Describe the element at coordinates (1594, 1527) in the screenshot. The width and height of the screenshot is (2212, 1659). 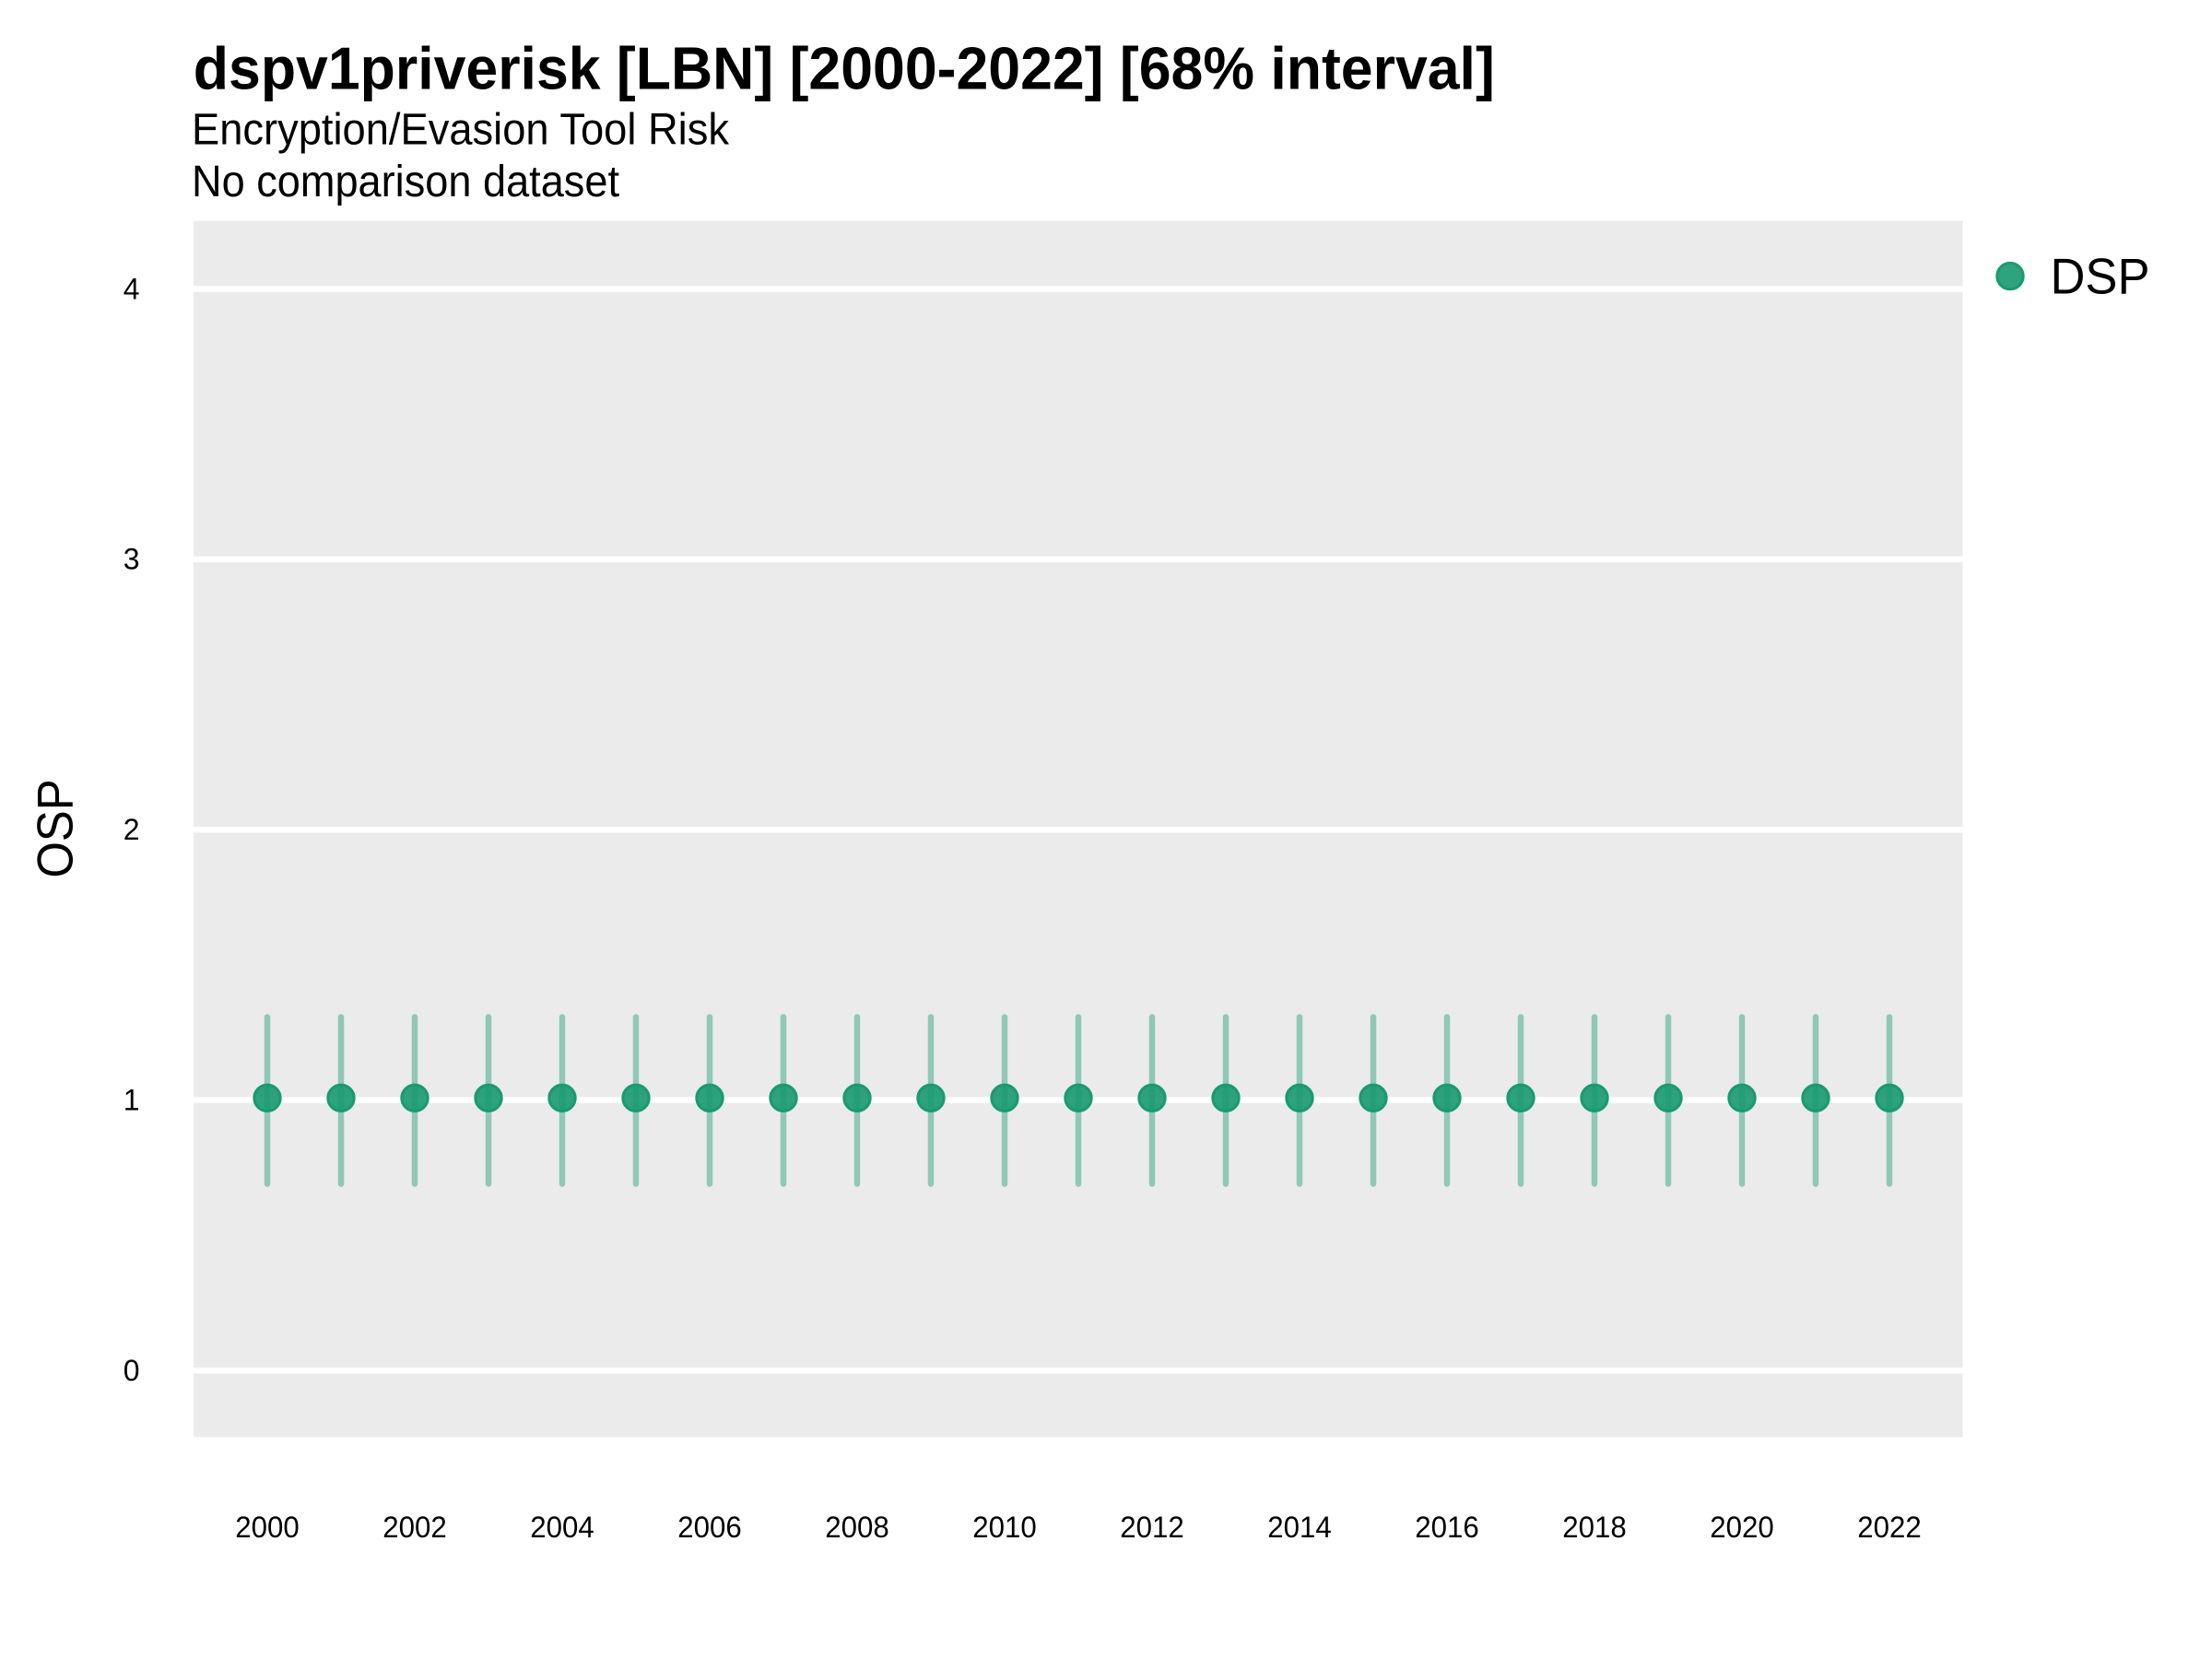
I see `svg-text: 2018` at that location.